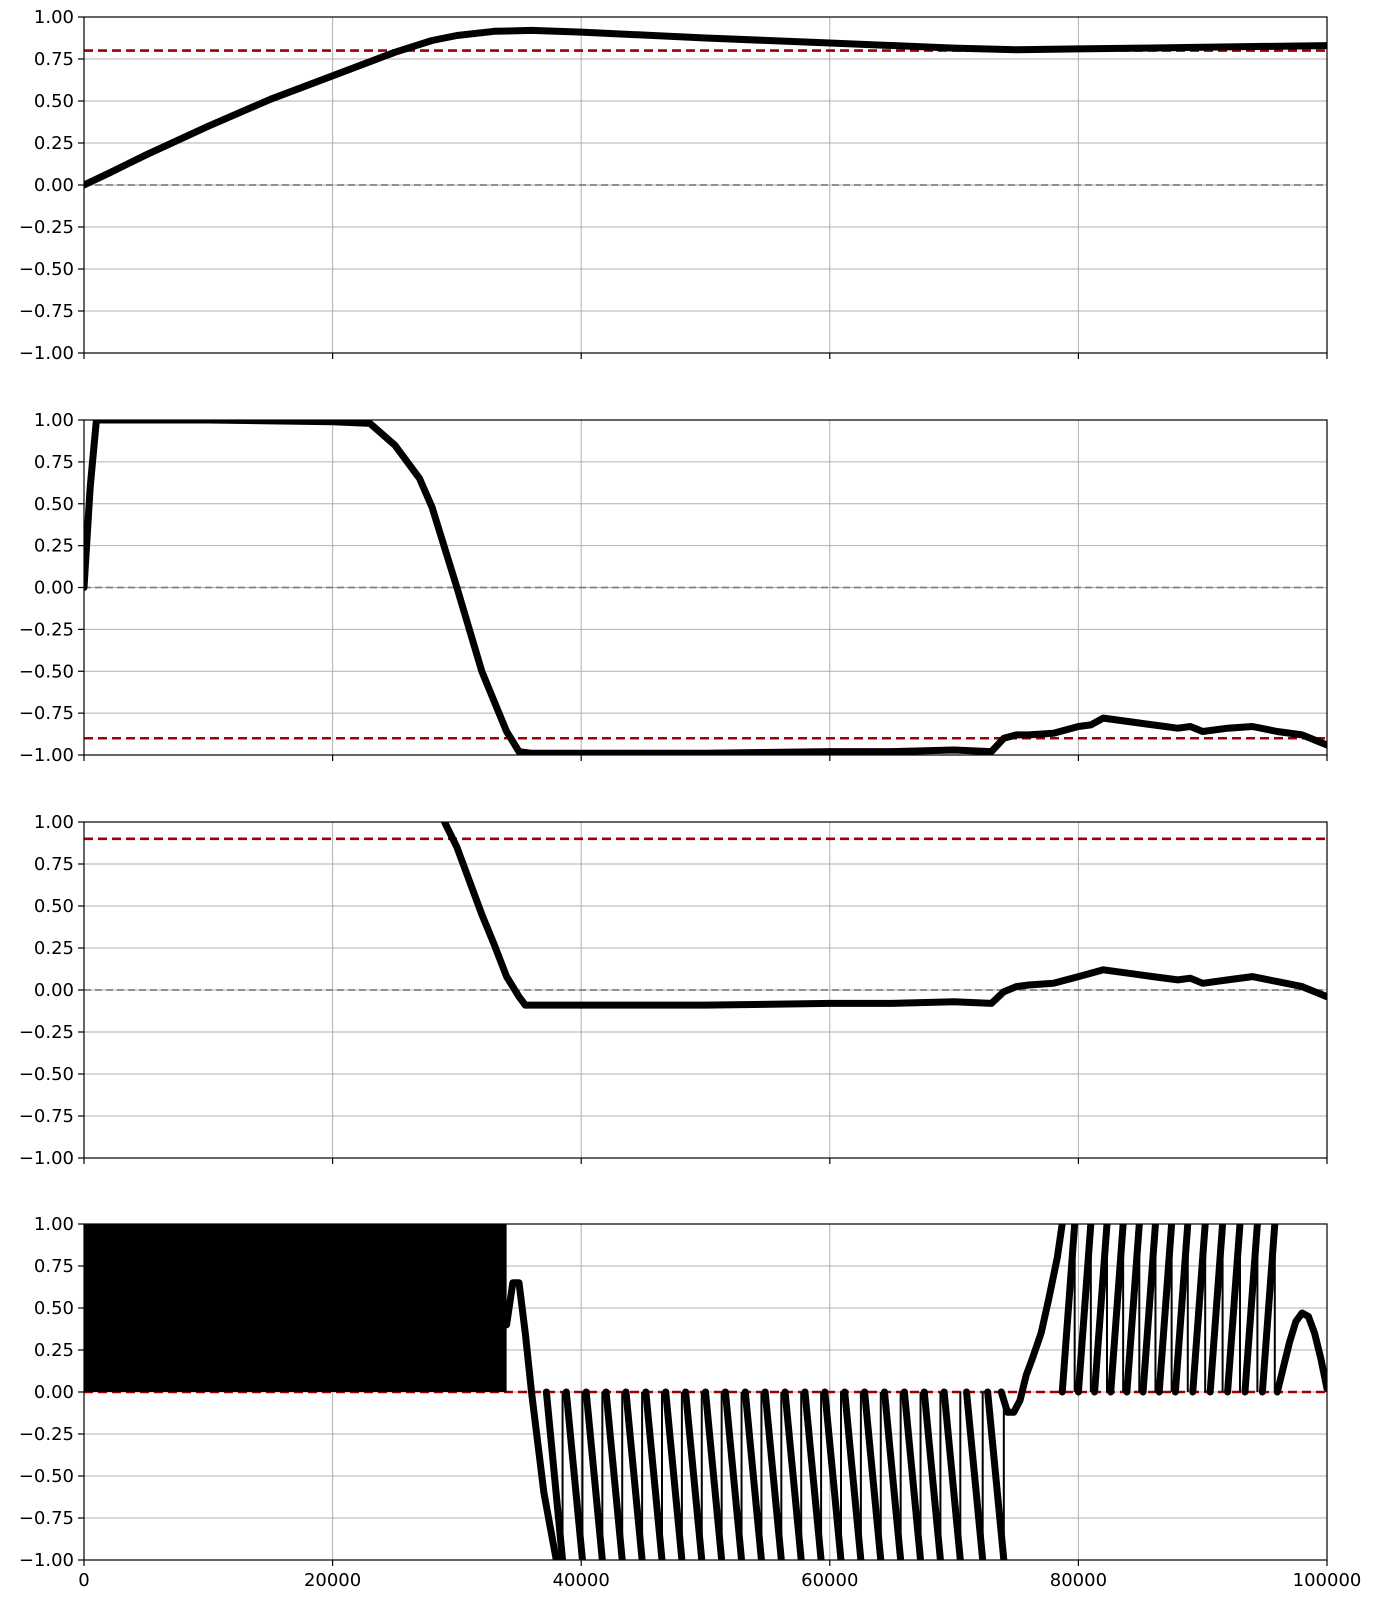 This screenshot has height=1597, width=1373. Describe the element at coordinates (83, 1580) in the screenshot. I see `x-tick-label: 0` at that location.